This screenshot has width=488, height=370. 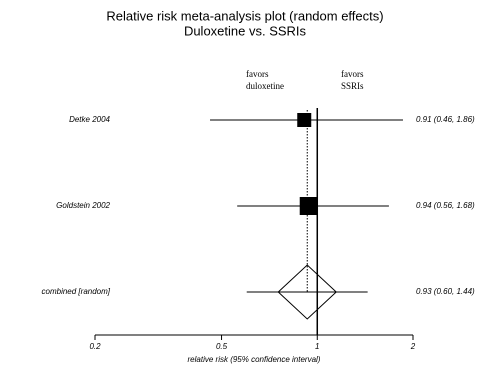 What do you see at coordinates (307, 292) in the screenshot?
I see `pooled-diamond` at bounding box center [307, 292].